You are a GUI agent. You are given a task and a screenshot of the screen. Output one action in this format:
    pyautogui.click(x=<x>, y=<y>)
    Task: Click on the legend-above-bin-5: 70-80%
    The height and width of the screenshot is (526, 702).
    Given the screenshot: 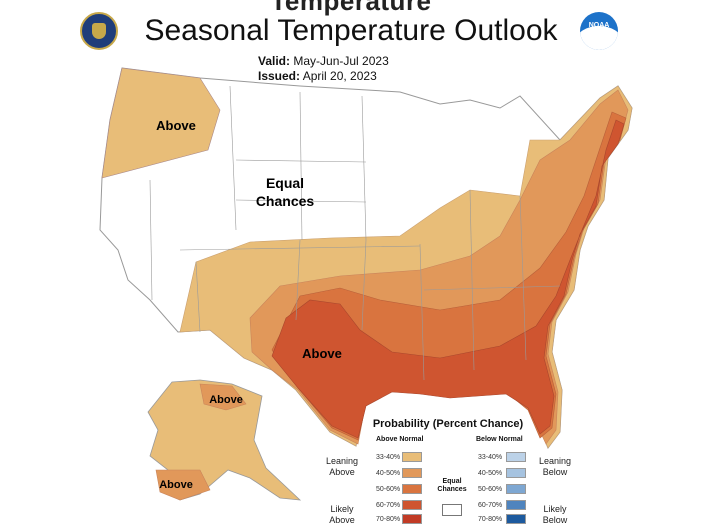 What is the action you would take?
    pyautogui.click(x=388, y=519)
    